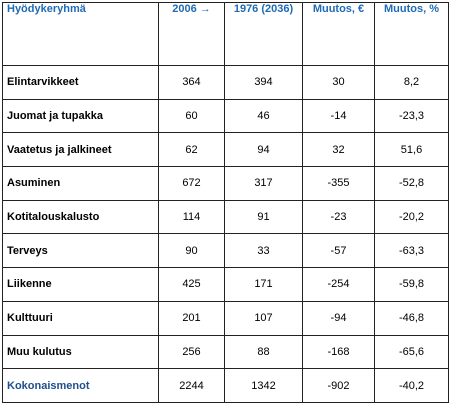 The height and width of the screenshot is (405, 450). Describe the element at coordinates (191, 183) in the screenshot. I see `cell-2006: 672` at that location.